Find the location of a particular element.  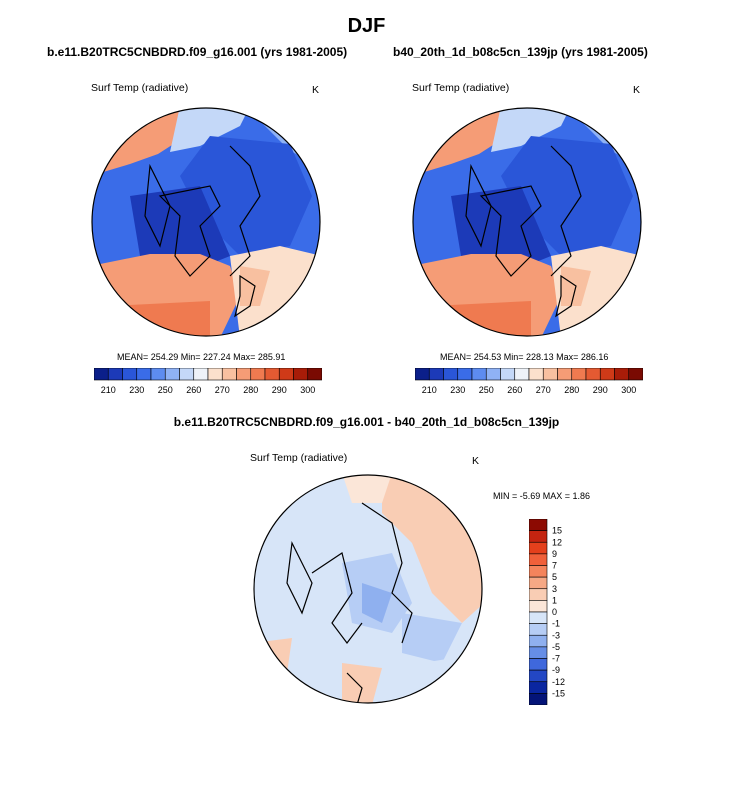

colorbar-tick-label: -7 is located at coordinates (556, 659).